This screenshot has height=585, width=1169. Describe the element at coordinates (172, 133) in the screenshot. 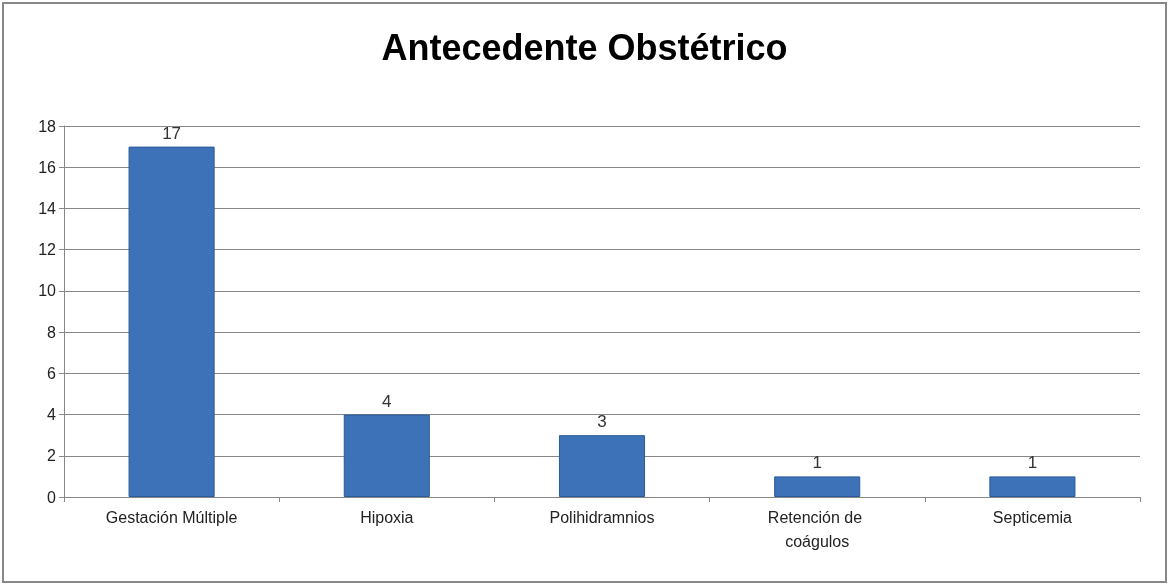

I see `data-label: 17` at that location.